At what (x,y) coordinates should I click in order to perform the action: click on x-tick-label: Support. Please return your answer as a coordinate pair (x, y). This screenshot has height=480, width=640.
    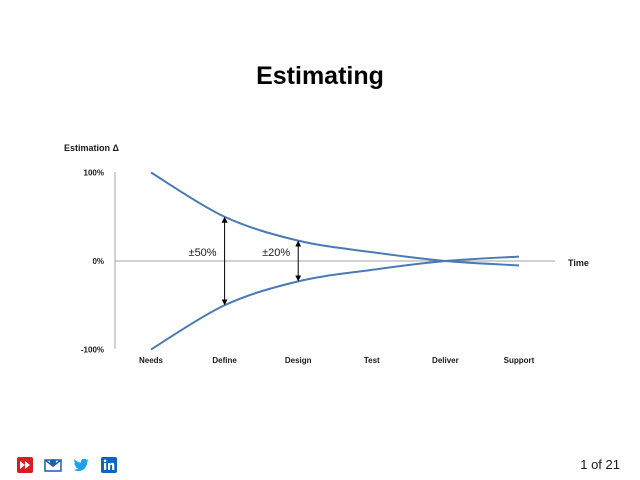
    Looking at the image, I should click on (519, 360).